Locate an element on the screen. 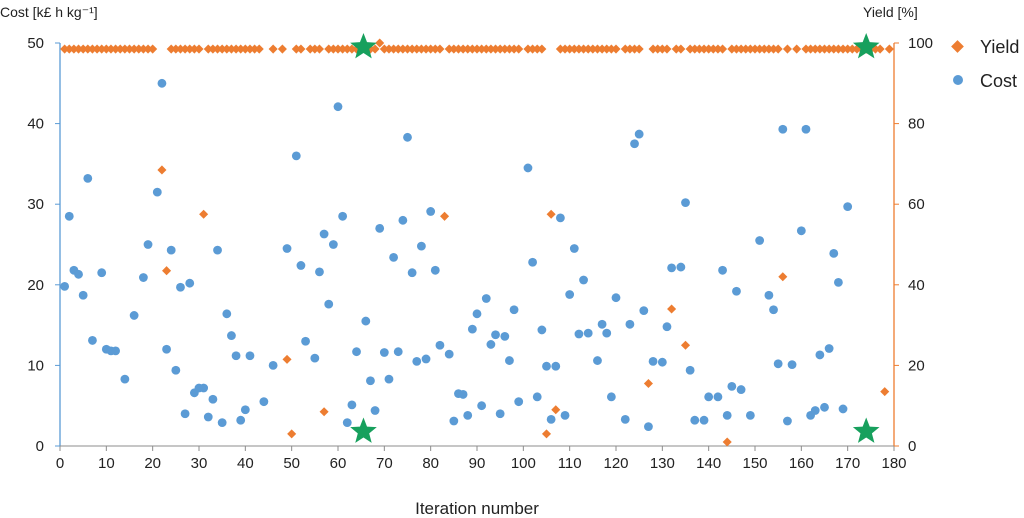  x-tick-label: 130 is located at coordinates (662, 463).